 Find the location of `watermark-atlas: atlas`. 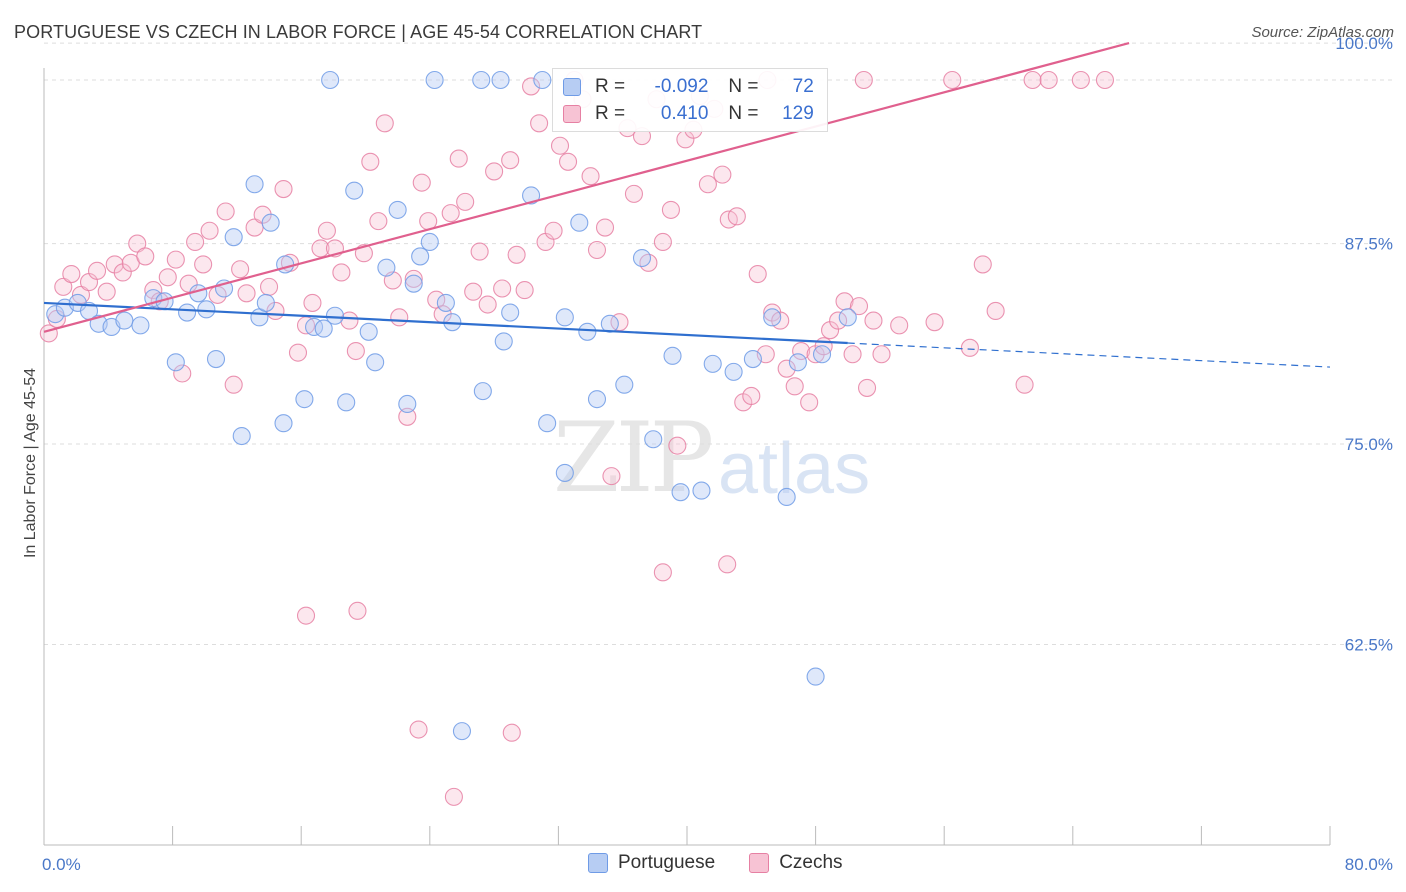

watermark-atlas: atlas is located at coordinates (794, 469).